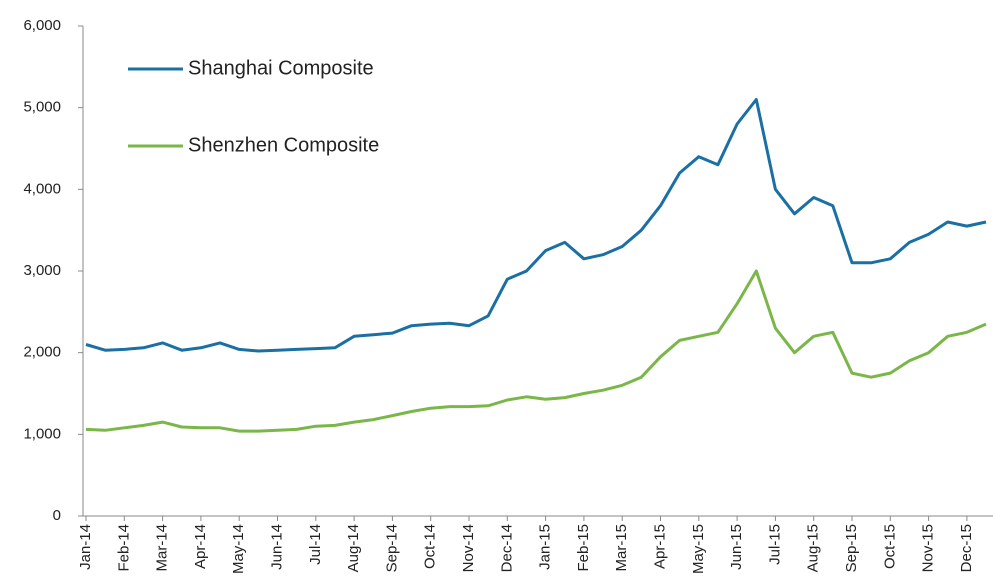 Image resolution: width=993 pixels, height=588 pixels. I want to click on x-tick-label: Oct-14, so click(430, 546).